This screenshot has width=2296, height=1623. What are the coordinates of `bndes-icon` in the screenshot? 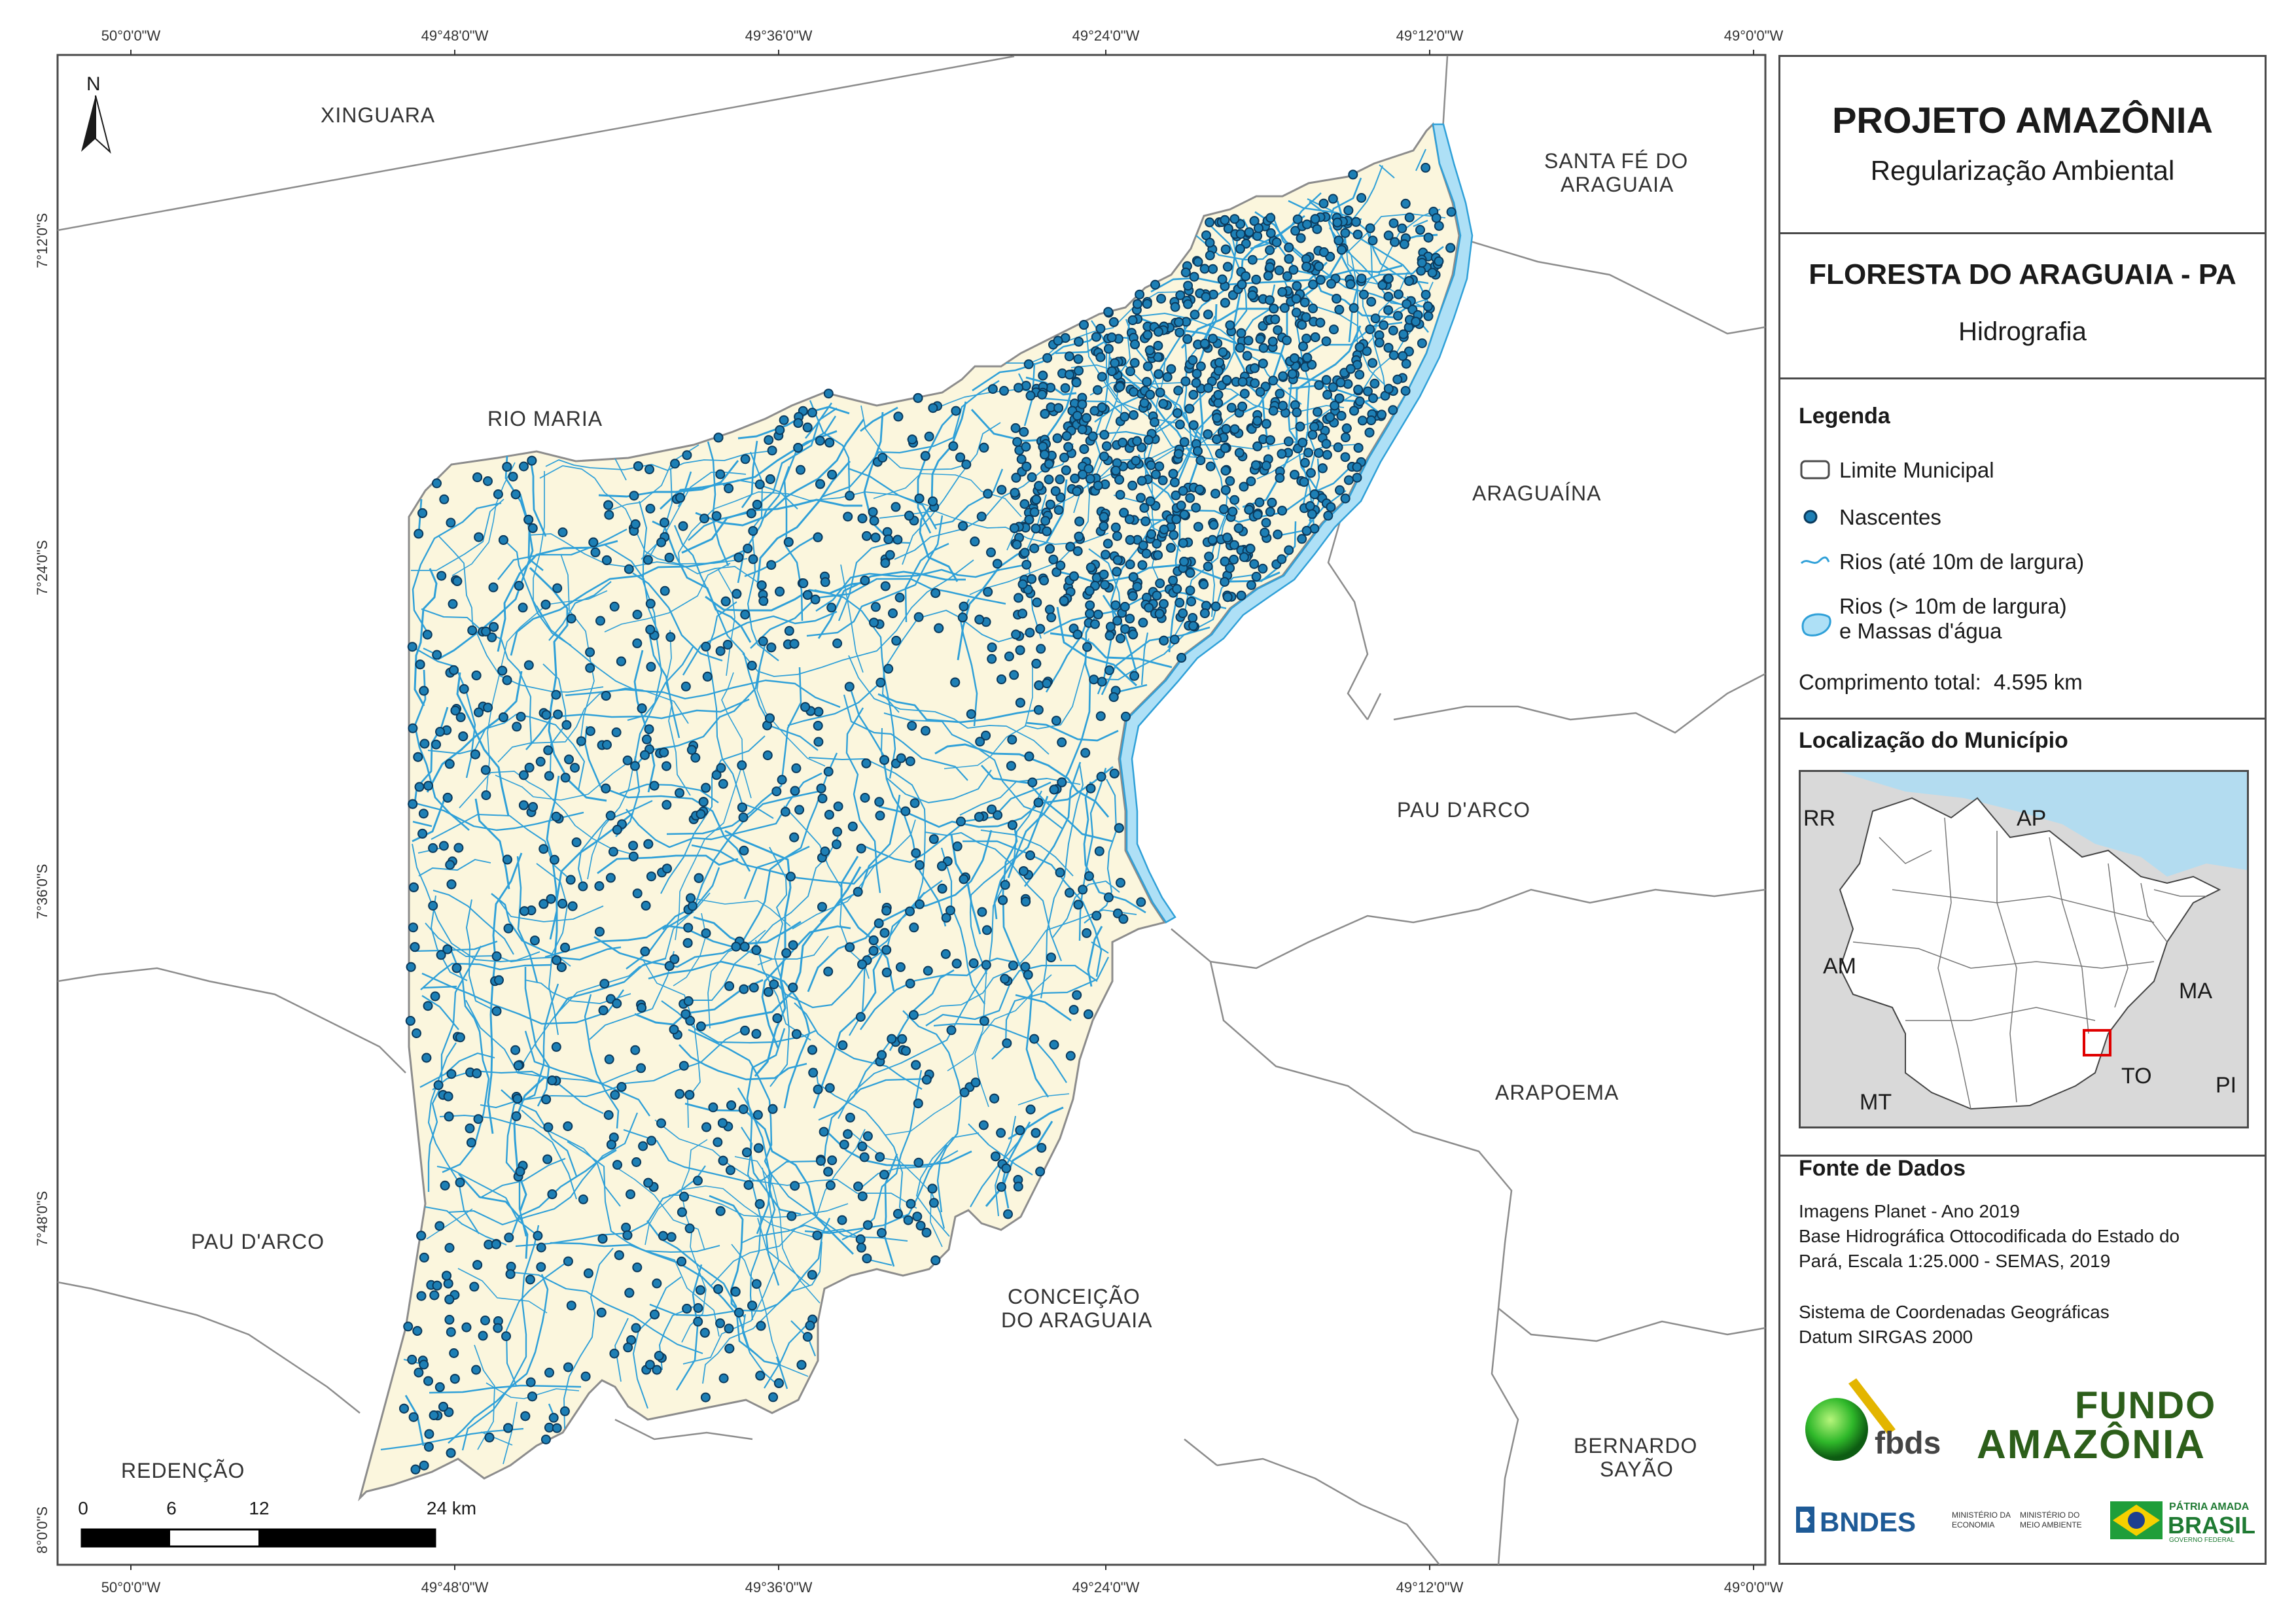 It's located at (1805, 1520).